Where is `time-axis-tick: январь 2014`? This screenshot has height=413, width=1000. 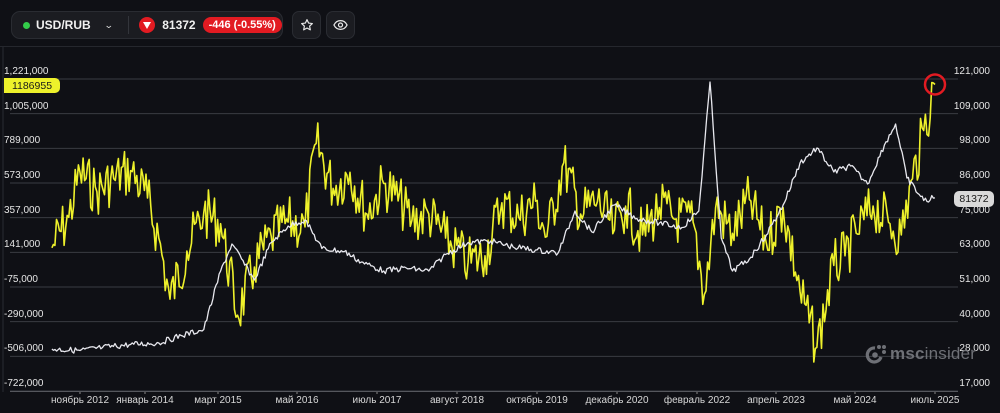
time-axis-tick: январь 2014 is located at coordinates (145, 400).